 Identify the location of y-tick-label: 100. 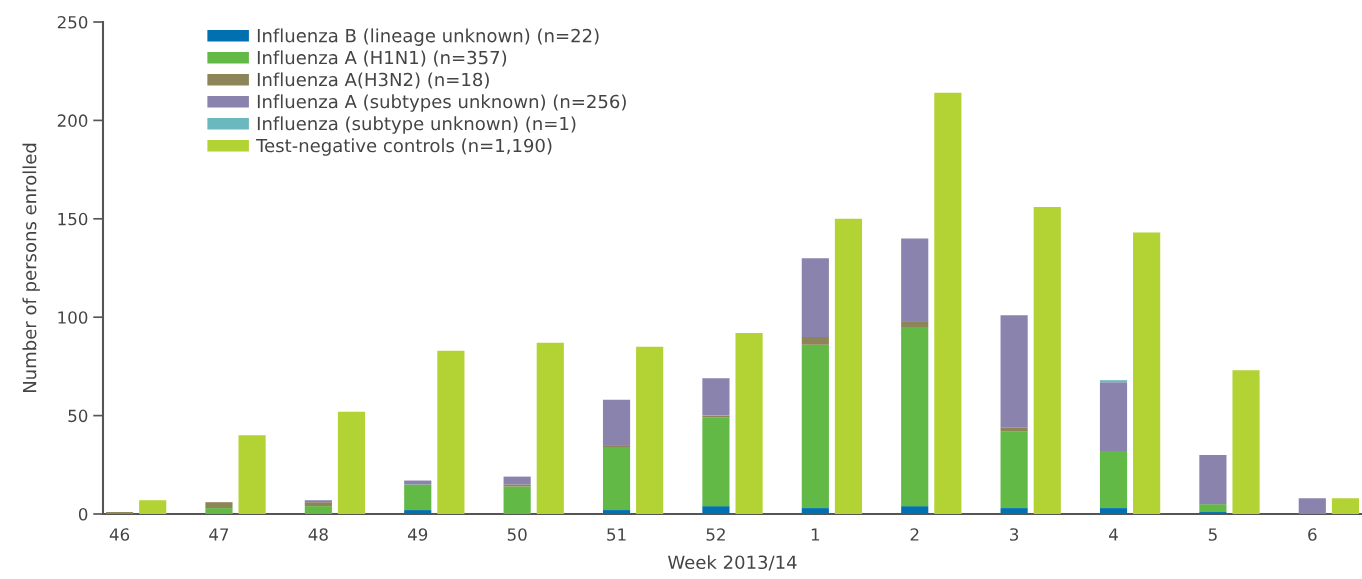
(73, 317).